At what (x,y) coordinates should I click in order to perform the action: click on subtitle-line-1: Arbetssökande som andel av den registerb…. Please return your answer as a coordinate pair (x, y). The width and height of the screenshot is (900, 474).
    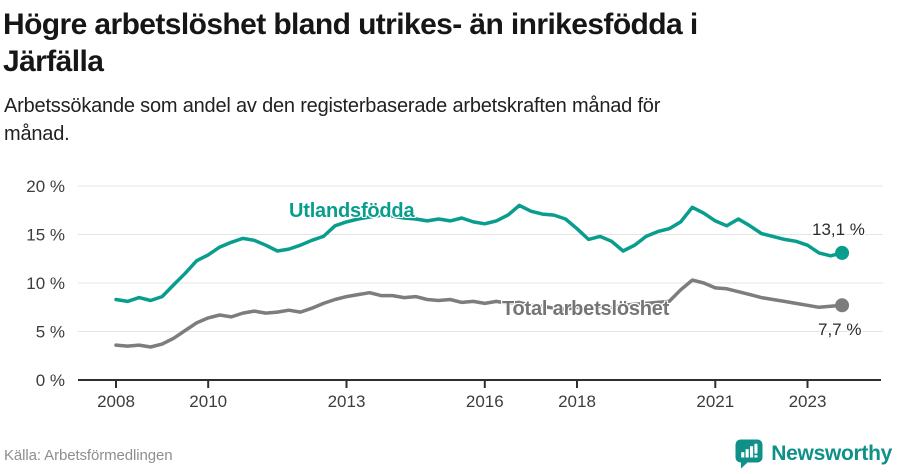
    Looking at the image, I should click on (332, 106).